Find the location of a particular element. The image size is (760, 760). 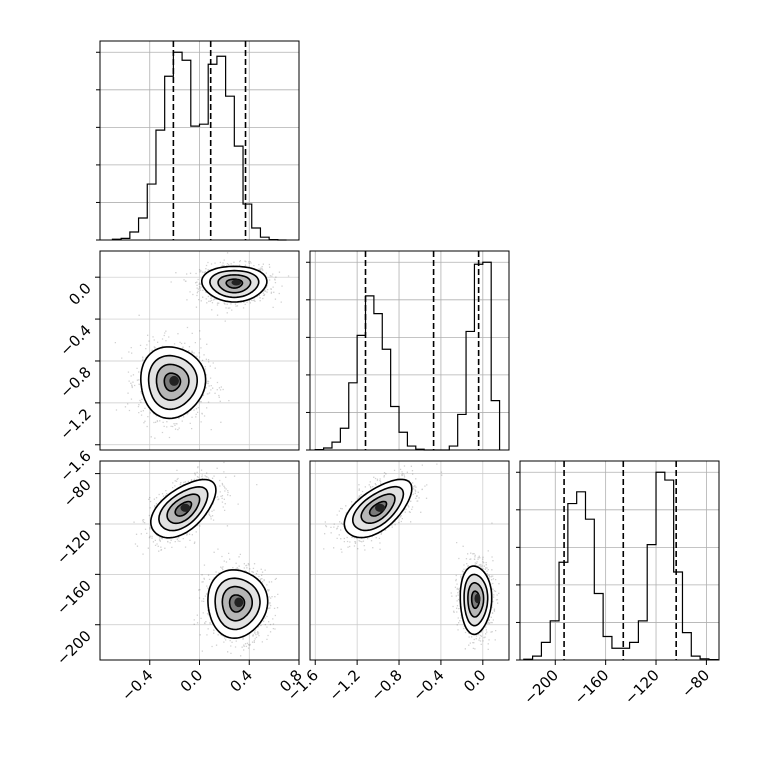

x-tick-label: −200 is located at coordinates (541, 687).